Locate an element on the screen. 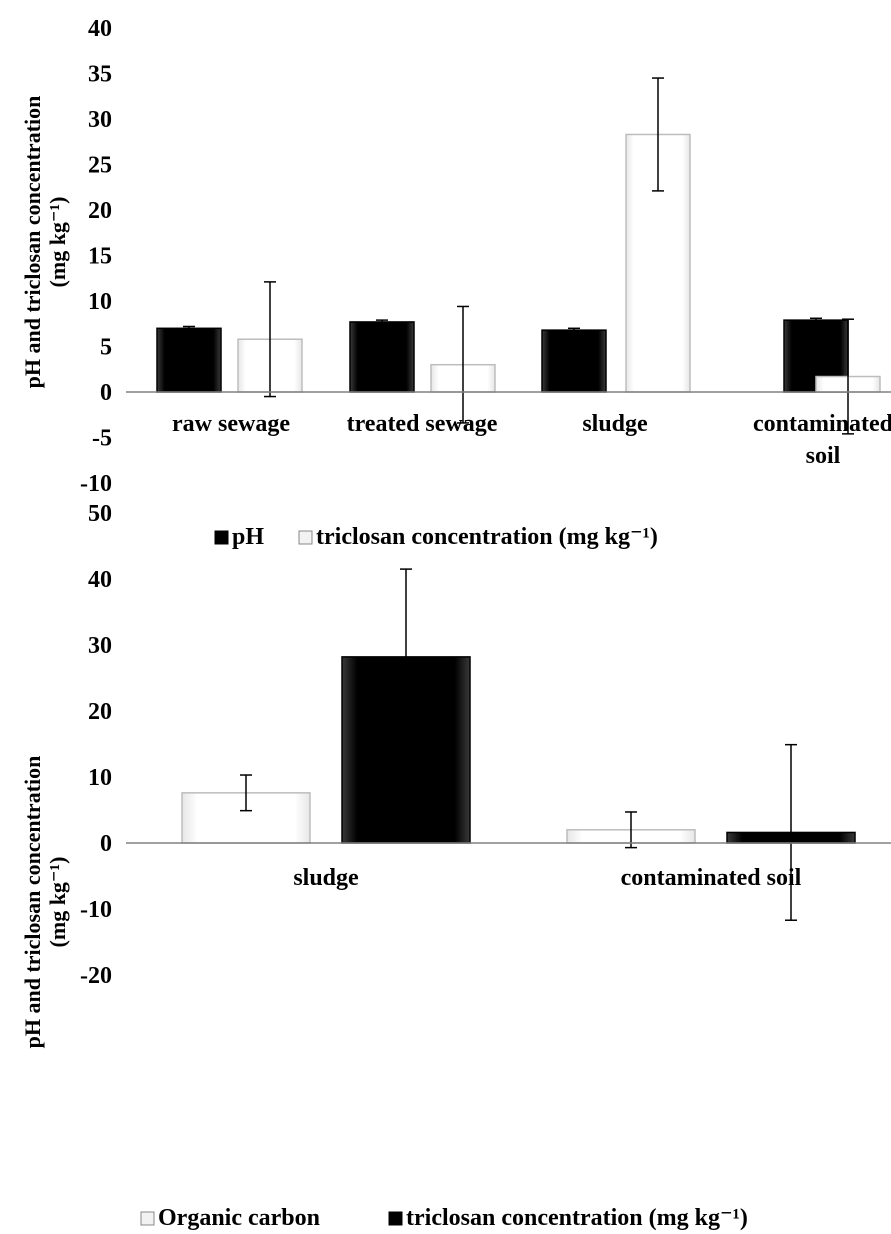 This screenshot has width=891, height=1234. chart-2-legend-item-organic-carbon: Organic carbon is located at coordinates (230, 1218).